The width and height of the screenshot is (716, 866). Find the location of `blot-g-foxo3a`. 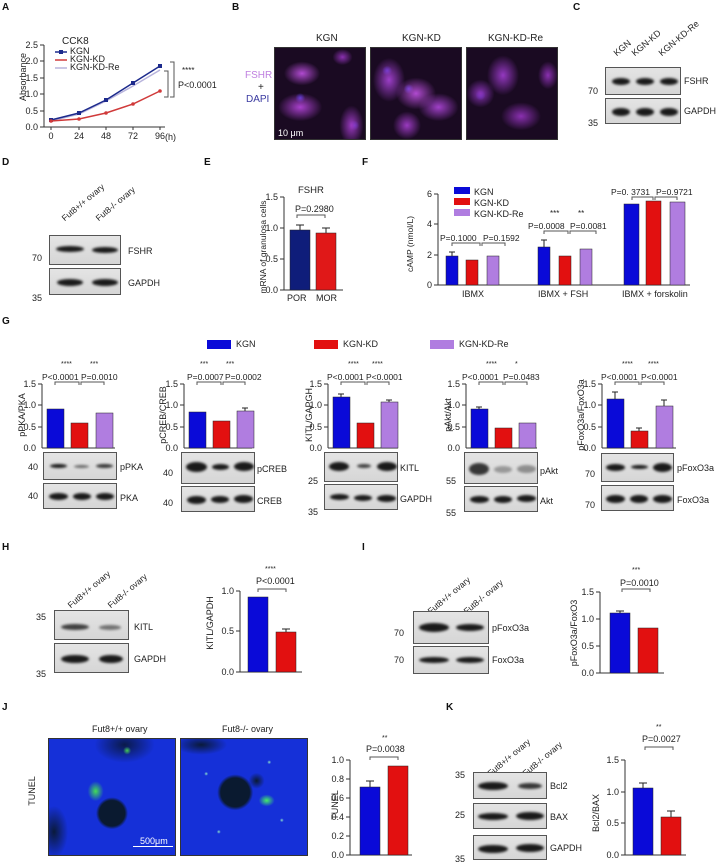

blot-g-foxo3a is located at coordinates (637, 498).